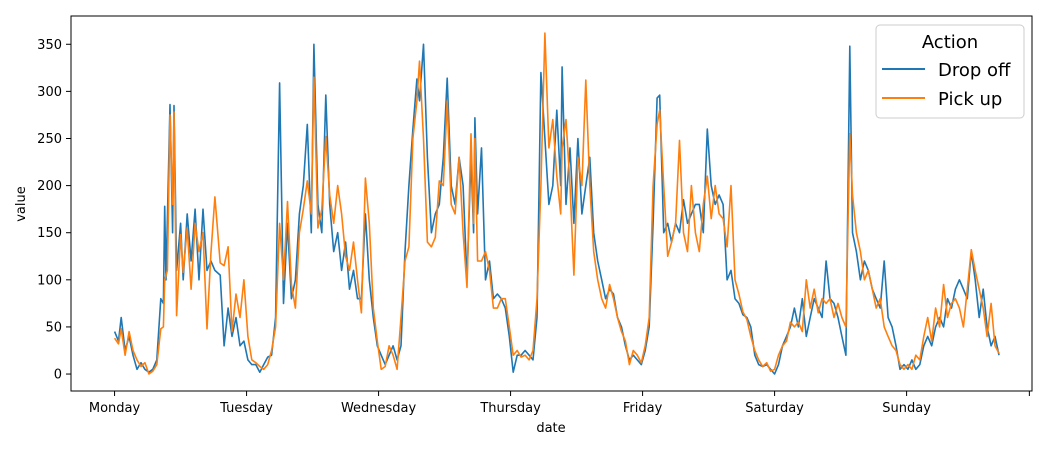  What do you see at coordinates (54, 210) in the screenshot?
I see `y-axis: 0 50 100 150 200 250 300 350` at bounding box center [54, 210].